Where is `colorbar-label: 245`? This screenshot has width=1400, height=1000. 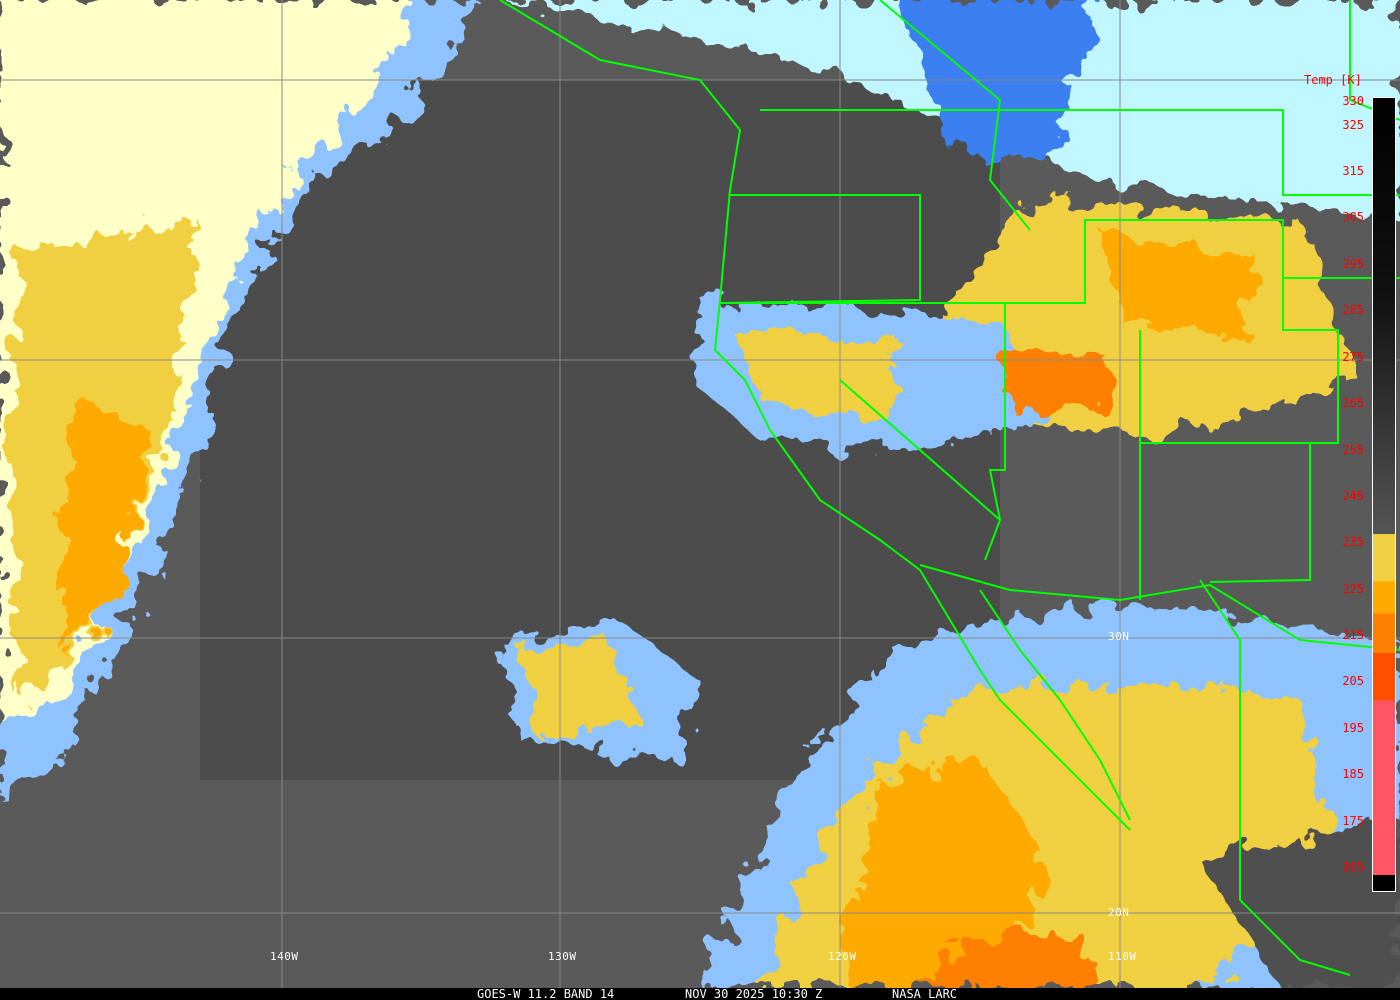
colorbar-label: 245 is located at coordinates (1353, 496).